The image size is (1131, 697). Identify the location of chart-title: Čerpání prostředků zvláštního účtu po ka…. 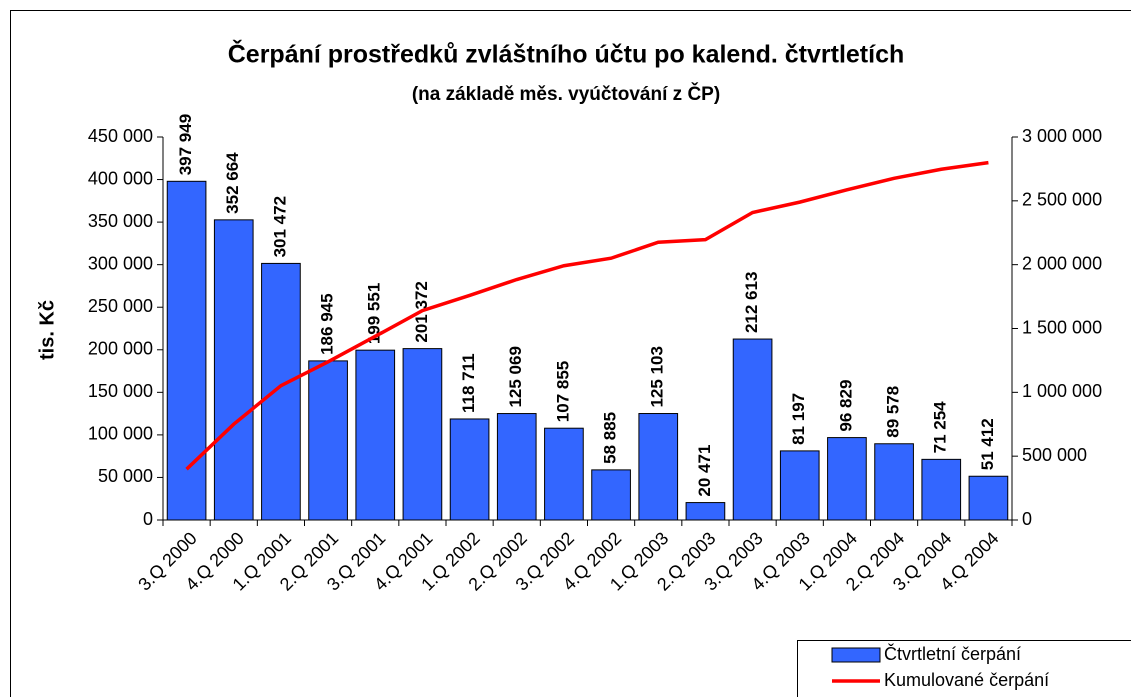
(566, 54).